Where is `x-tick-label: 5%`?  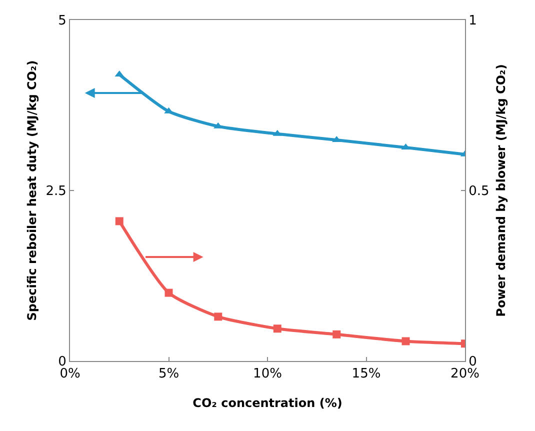
x-tick-label: 5% is located at coordinates (169, 374).